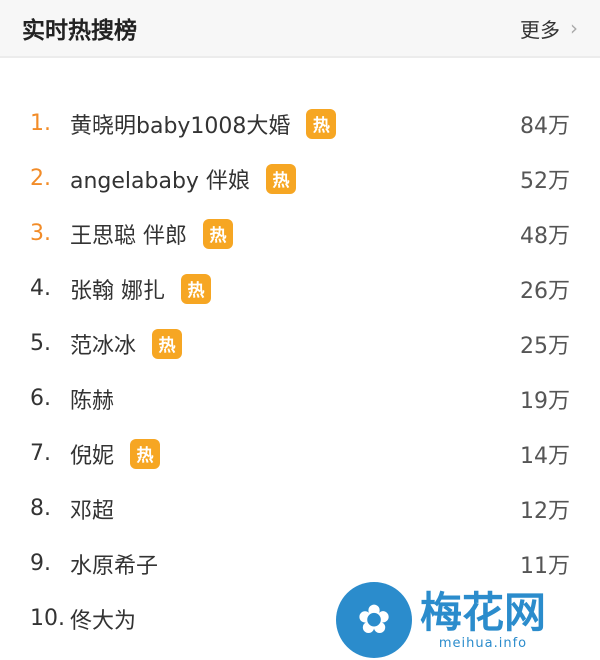 The width and height of the screenshot is (600, 660). Describe the element at coordinates (545, 566) in the screenshot. I see `search-count: 11万` at that location.